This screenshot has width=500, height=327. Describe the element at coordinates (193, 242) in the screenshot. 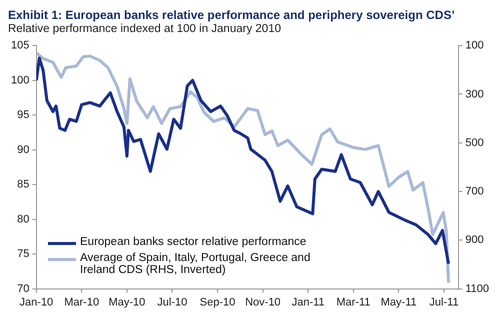

I see `legend-label: European banks sector relative performance` at that location.